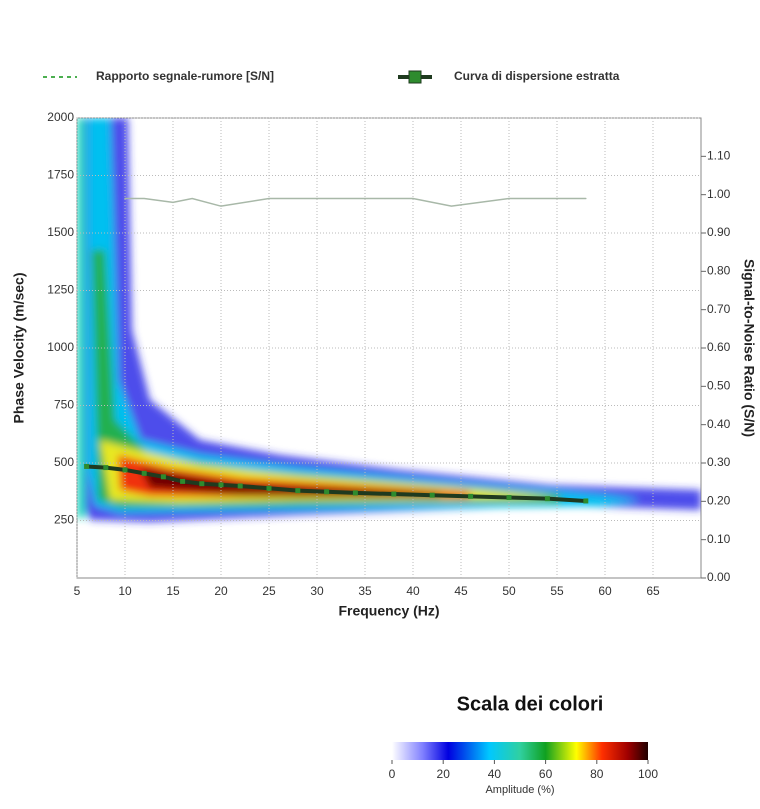  What do you see at coordinates (719, 539) in the screenshot?
I see `y2-tick-label: 0.10` at bounding box center [719, 539].